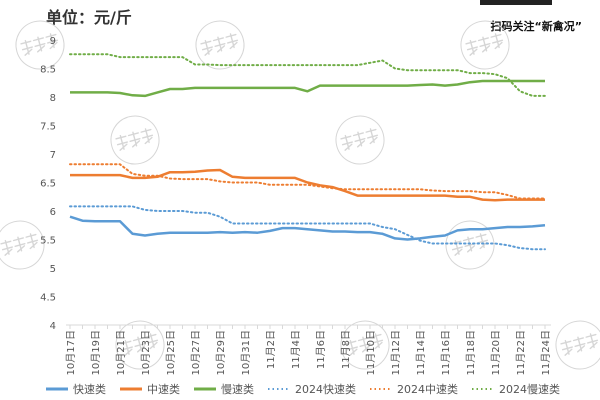  What do you see at coordinates (163, 389) in the screenshot?
I see `legend-label: 中速类` at bounding box center [163, 389].